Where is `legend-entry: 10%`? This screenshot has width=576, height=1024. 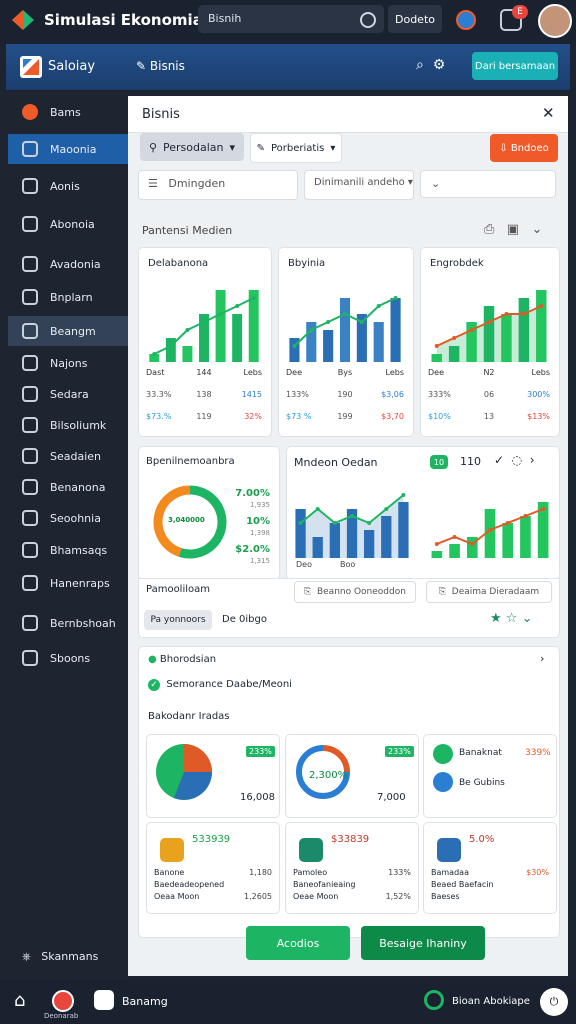 legend-entry: 10% is located at coordinates (258, 521).